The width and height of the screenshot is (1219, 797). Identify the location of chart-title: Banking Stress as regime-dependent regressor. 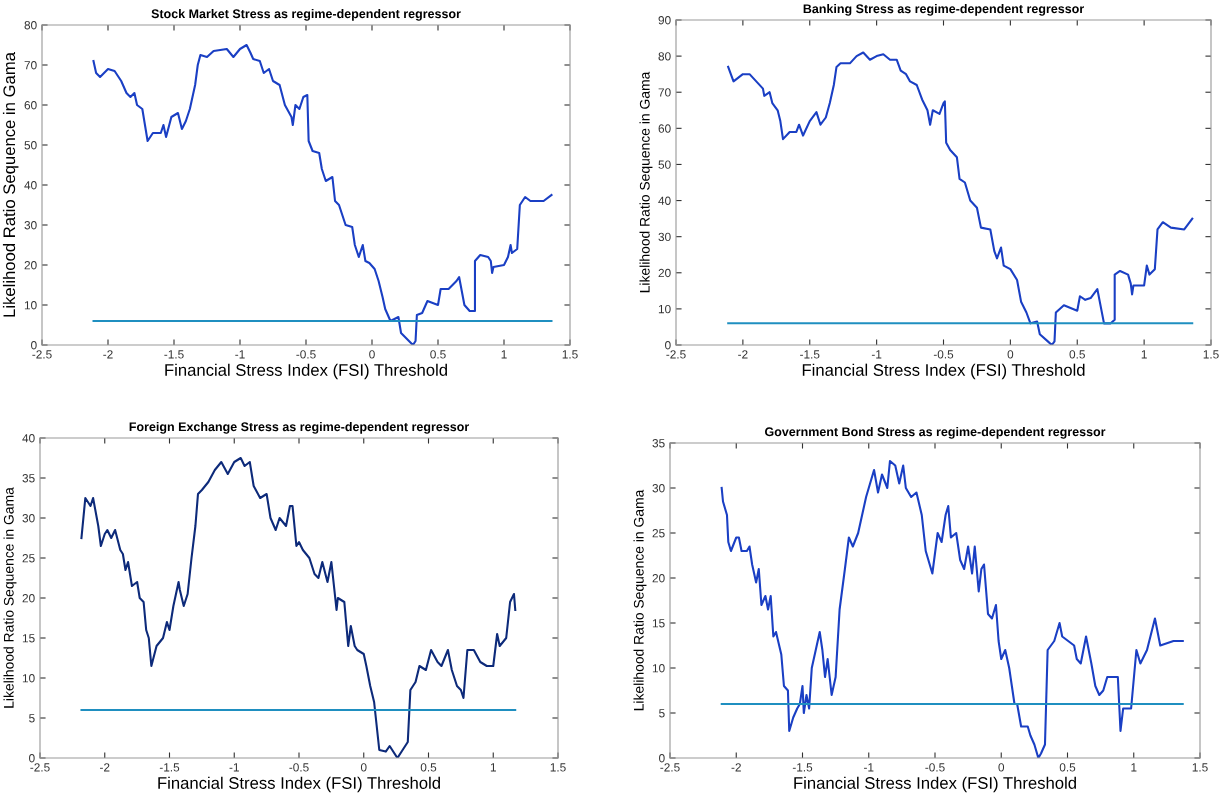
(943, 10).